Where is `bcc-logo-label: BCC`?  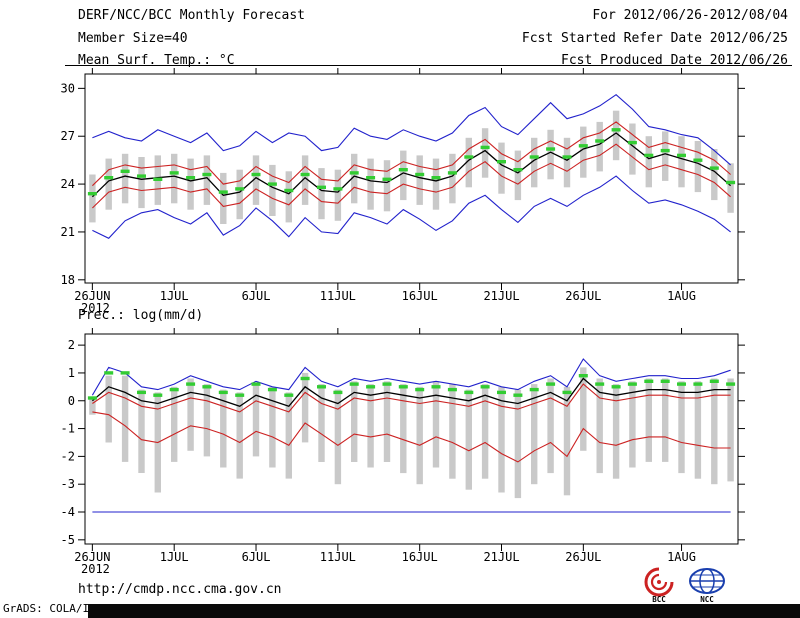 bcc-logo-label: BCC is located at coordinates (659, 599).